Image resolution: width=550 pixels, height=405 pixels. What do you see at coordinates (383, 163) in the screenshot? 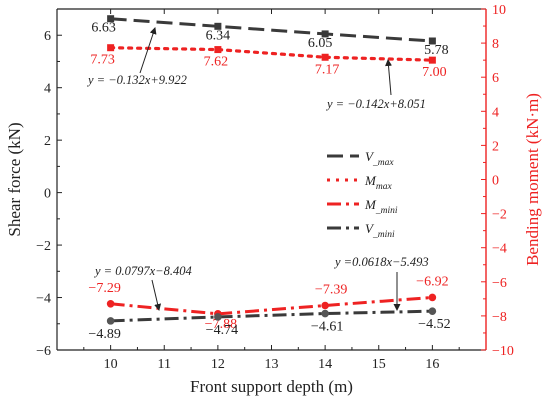
I see `legend-subscript: _max` at bounding box center [383, 163].